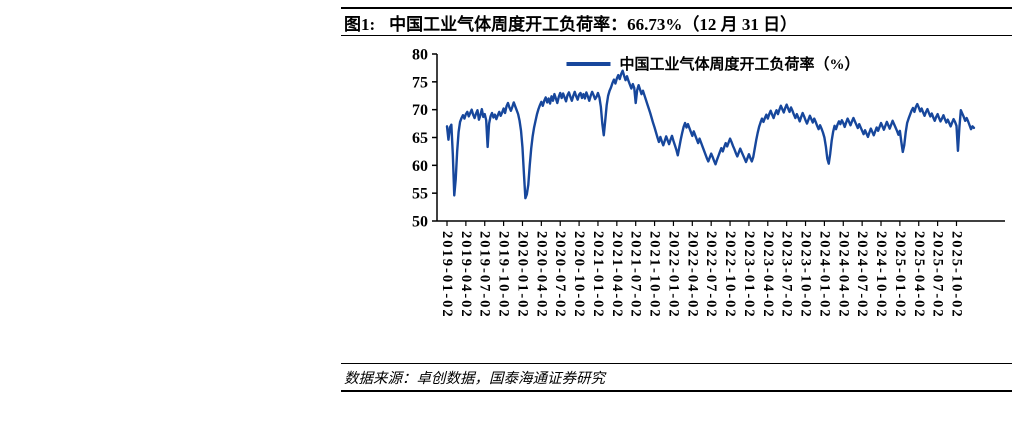 The height and width of the screenshot is (427, 1028). I want to click on x-tick-label: 2021-07-02, so click(636, 275).